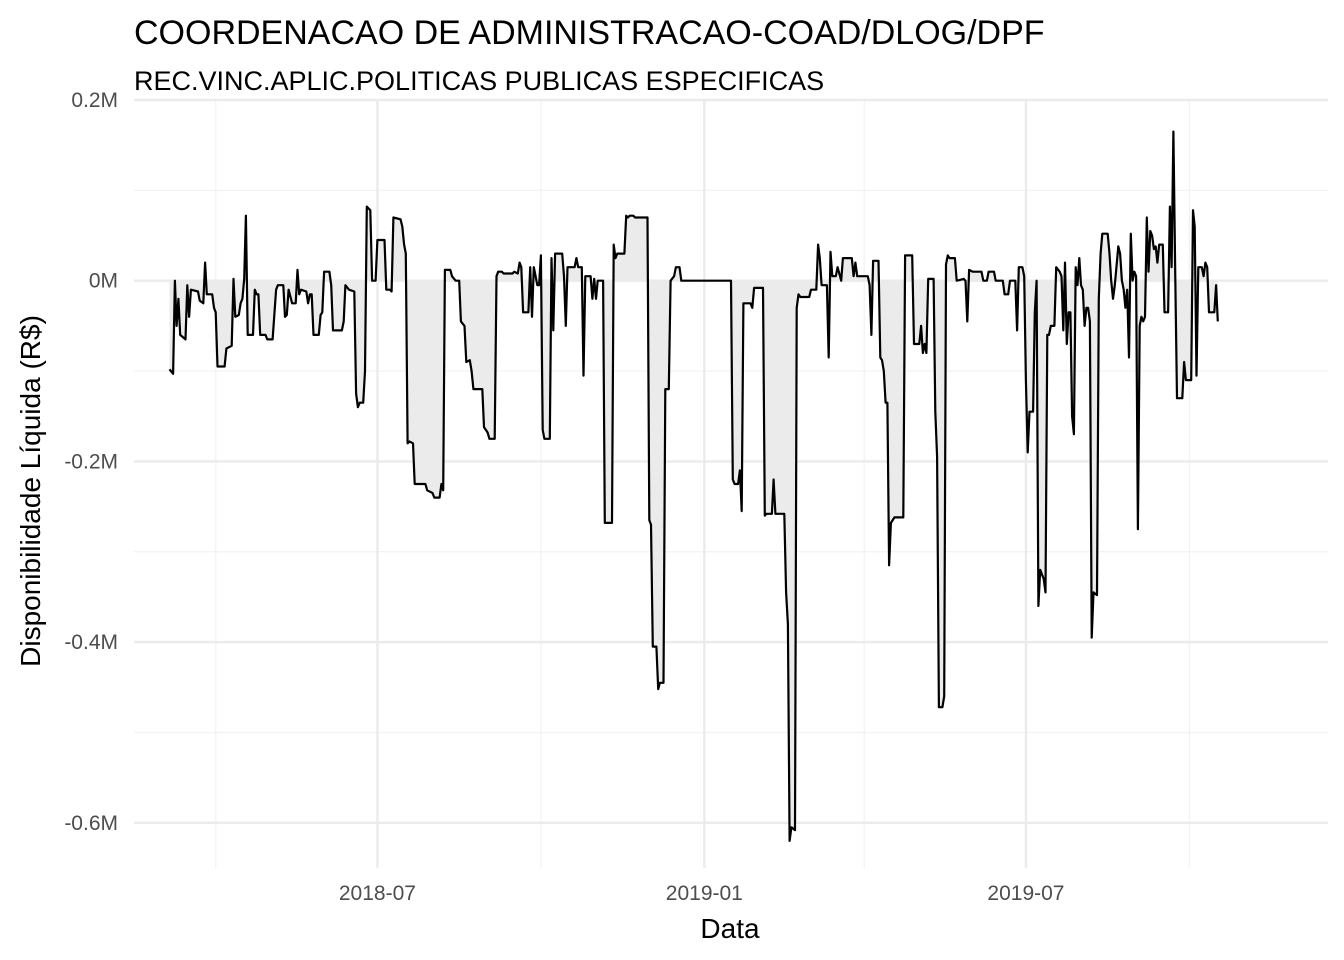 This screenshot has height=960, width=1344. Describe the element at coordinates (1025, 893) in the screenshot. I see `x-tick-label: 2019-07` at that location.